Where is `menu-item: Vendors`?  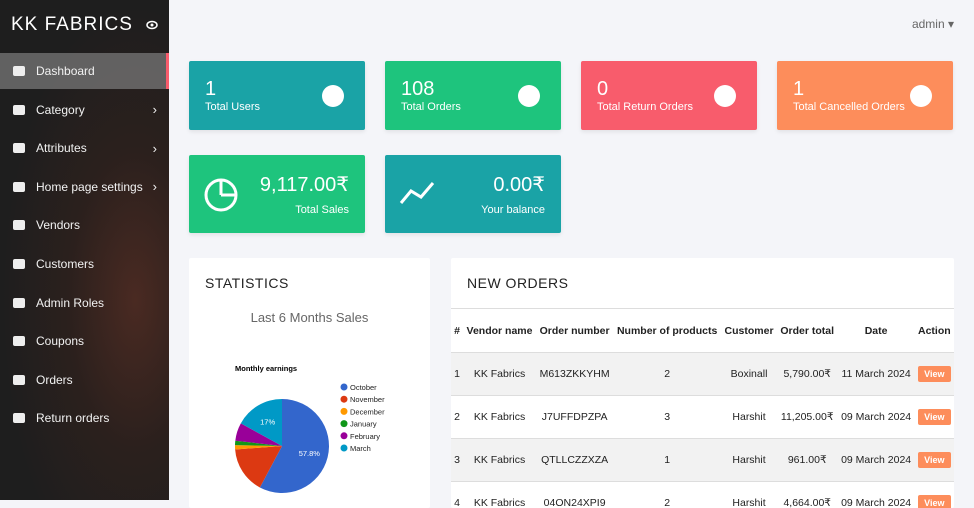
menu-item: Vendors is located at coordinates (84, 225).